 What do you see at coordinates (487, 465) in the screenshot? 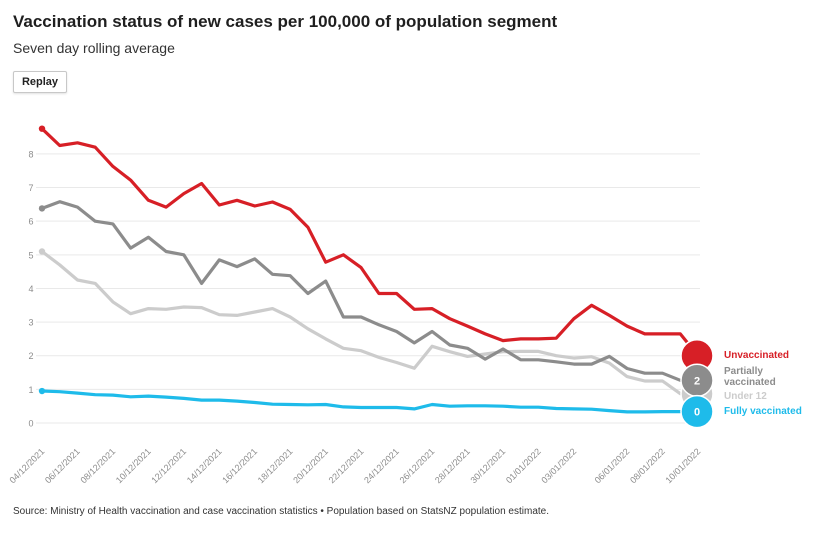
I see `x-tick-label: 30/12/2021` at bounding box center [487, 465].